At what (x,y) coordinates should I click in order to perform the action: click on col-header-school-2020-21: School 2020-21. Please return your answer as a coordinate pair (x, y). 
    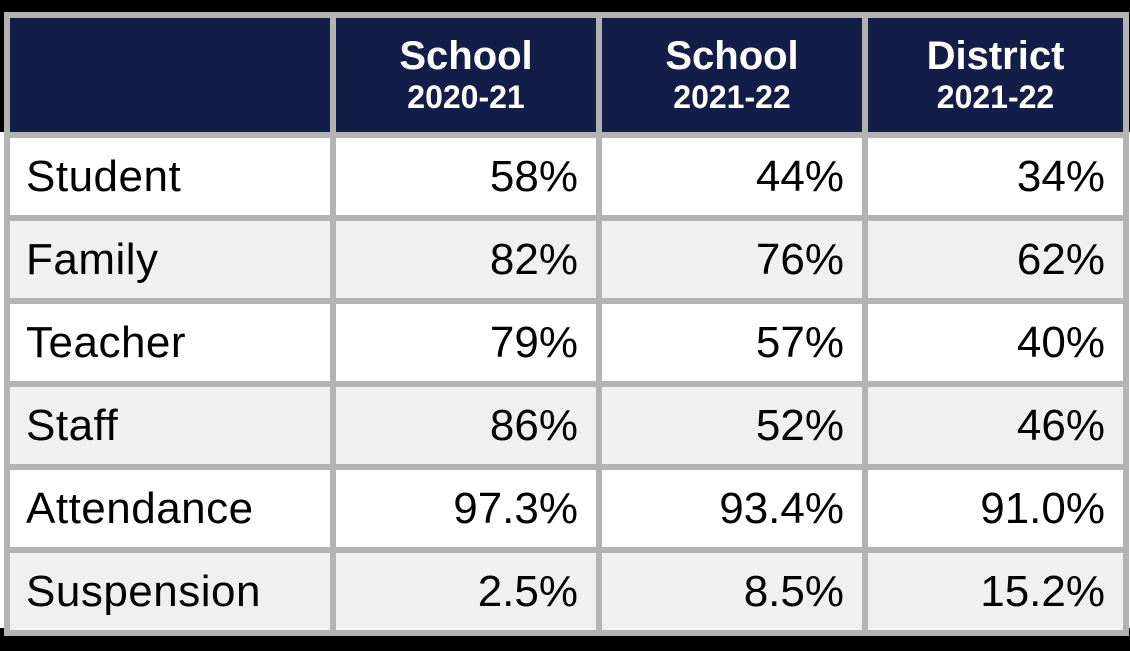
    Looking at the image, I should click on (466, 75).